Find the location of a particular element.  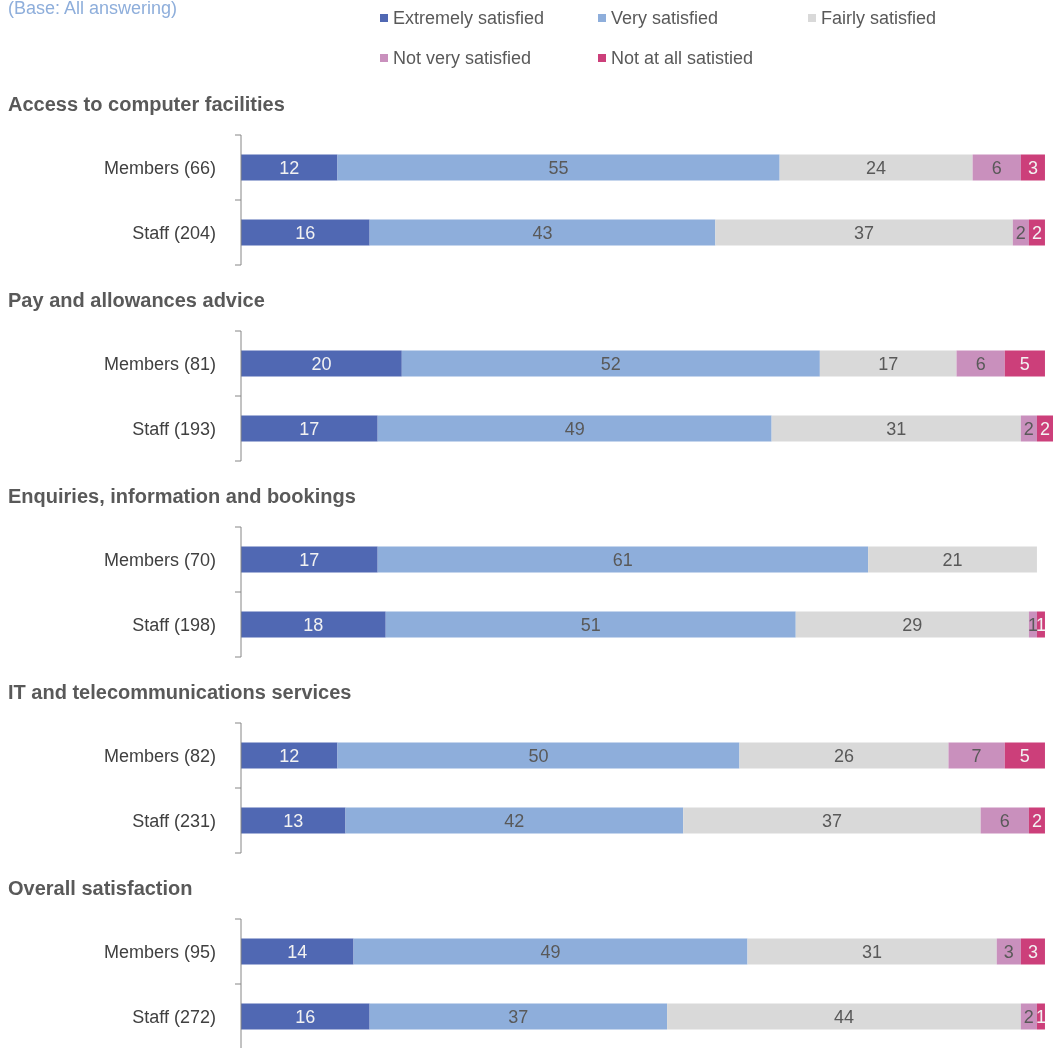

y-tick-label: Members (70) is located at coordinates (159, 559).